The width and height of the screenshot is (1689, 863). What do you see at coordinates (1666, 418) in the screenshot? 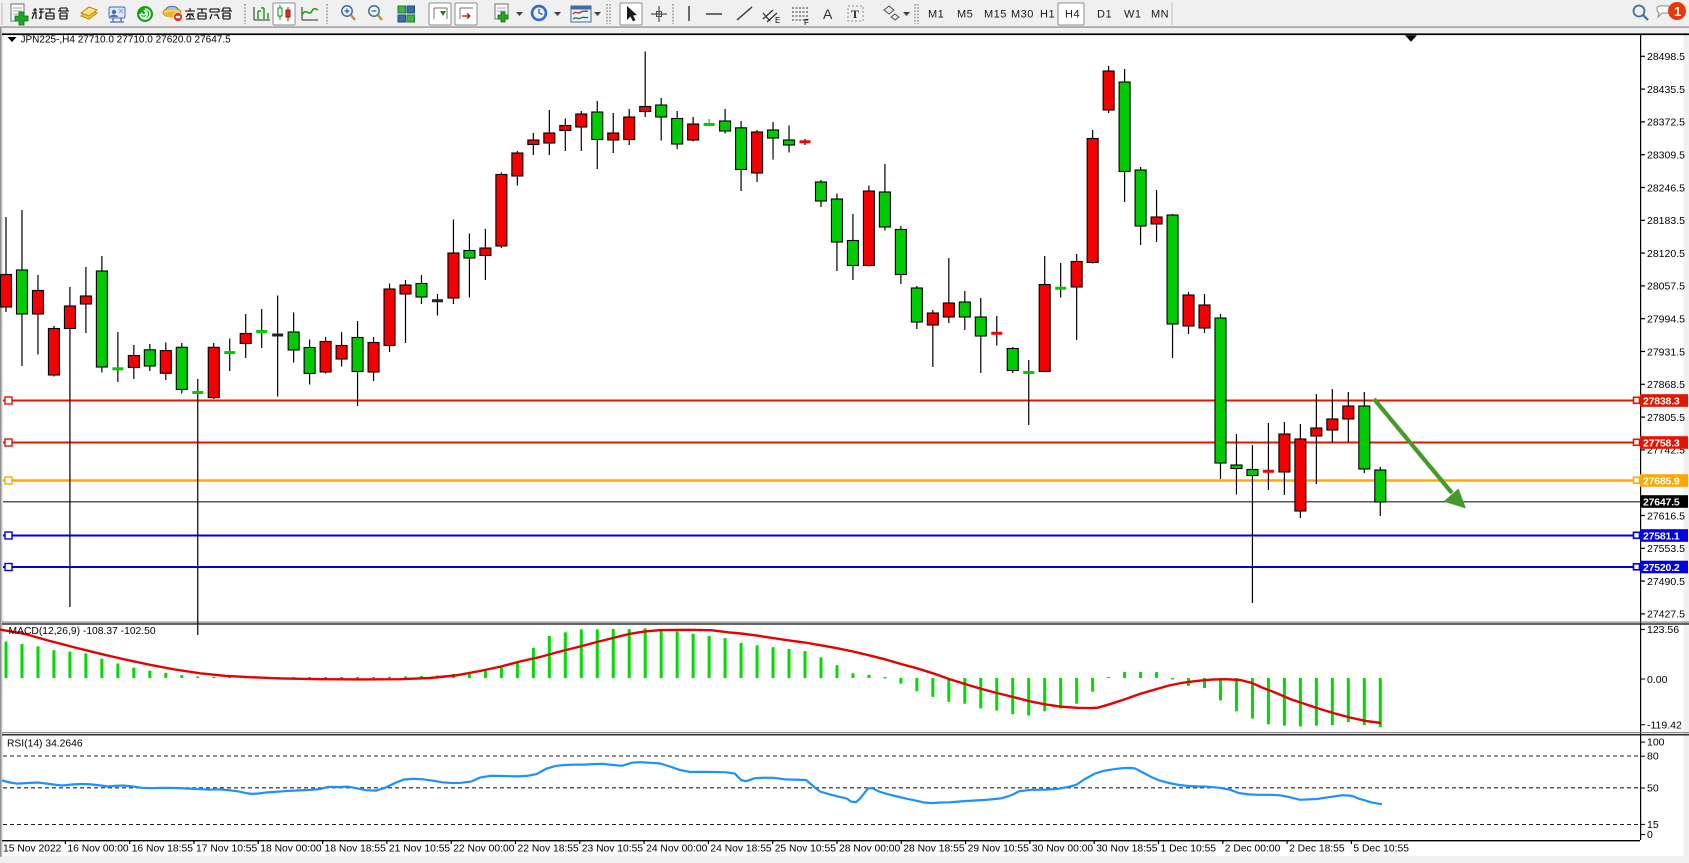
I see `svg-text: 27805.5` at bounding box center [1666, 418].